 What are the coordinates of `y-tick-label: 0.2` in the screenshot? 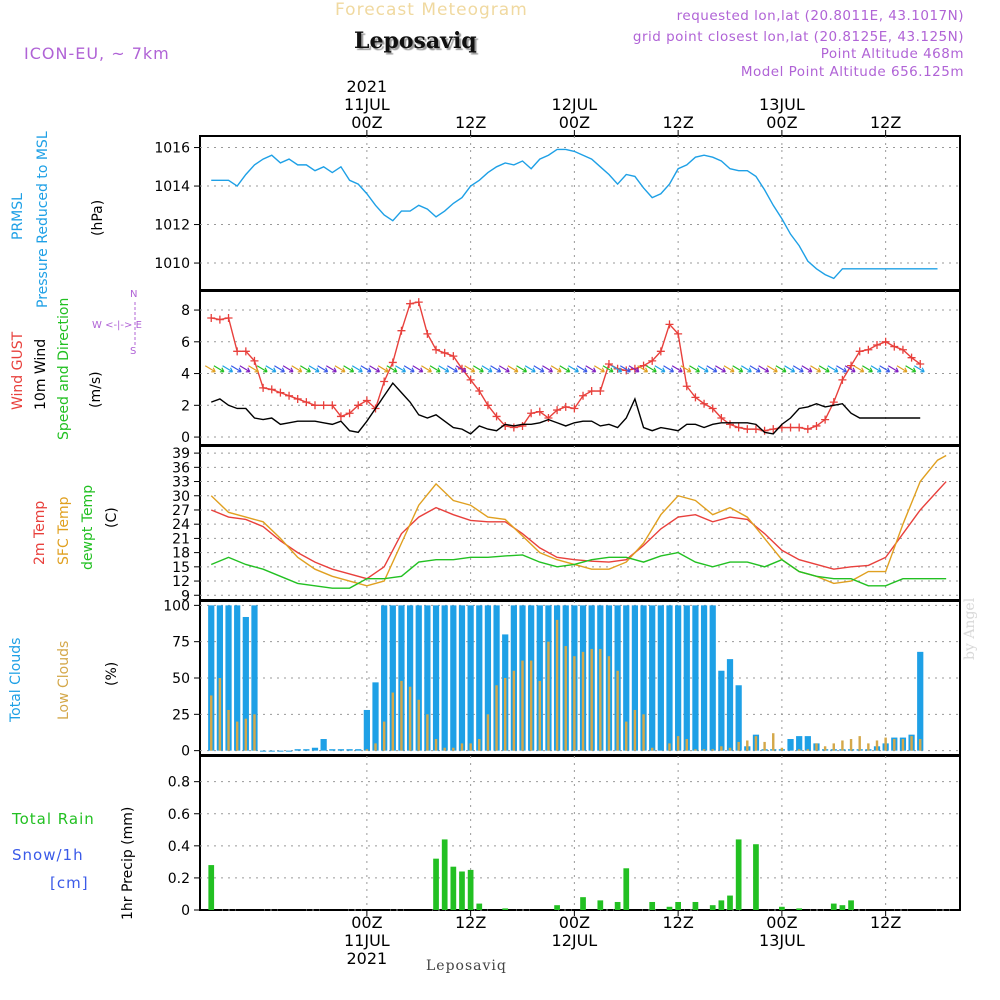 It's located at (179, 879).